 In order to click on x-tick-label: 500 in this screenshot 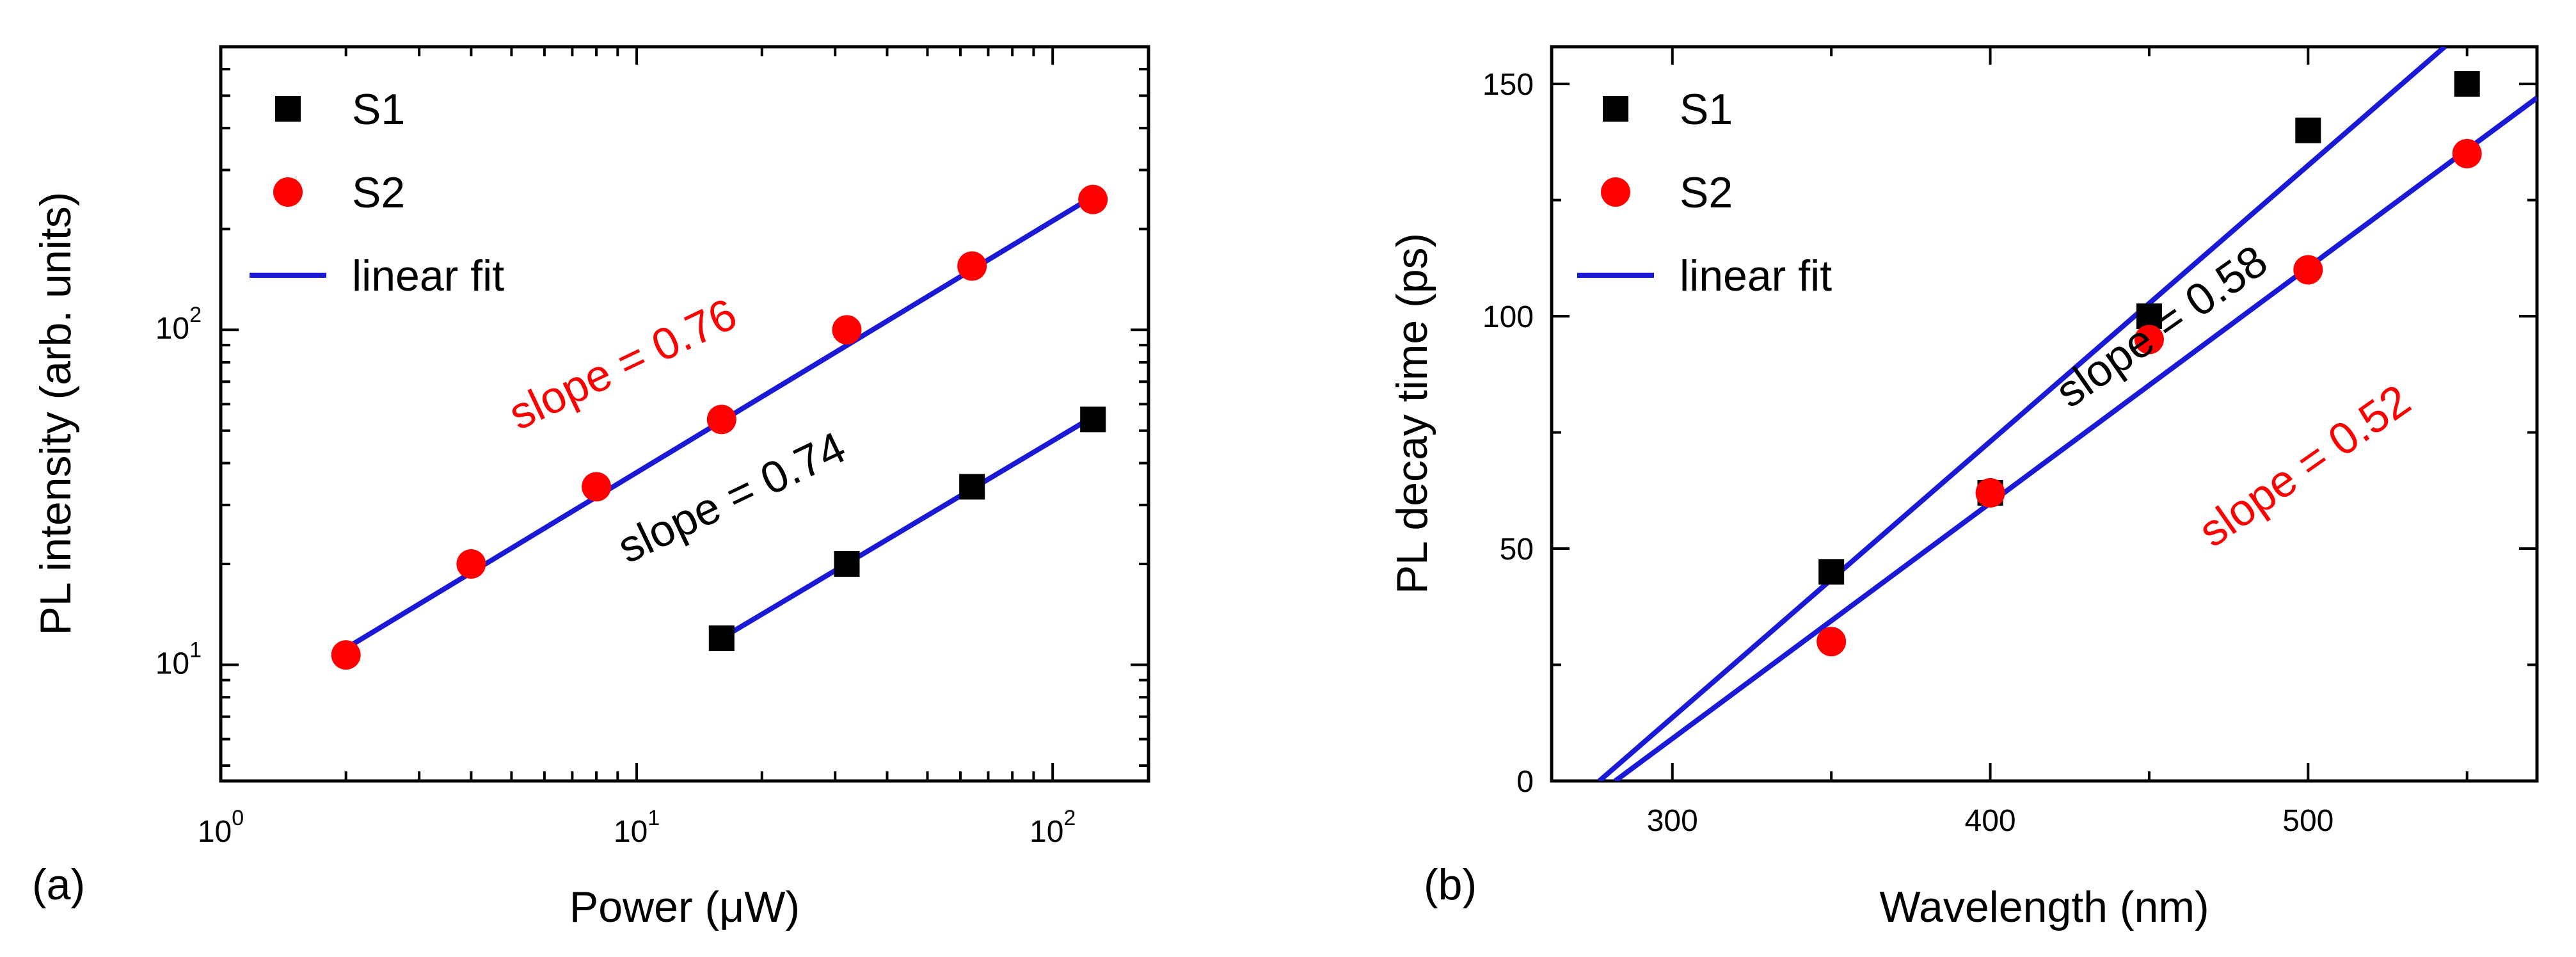, I will do `click(2308, 821)`.